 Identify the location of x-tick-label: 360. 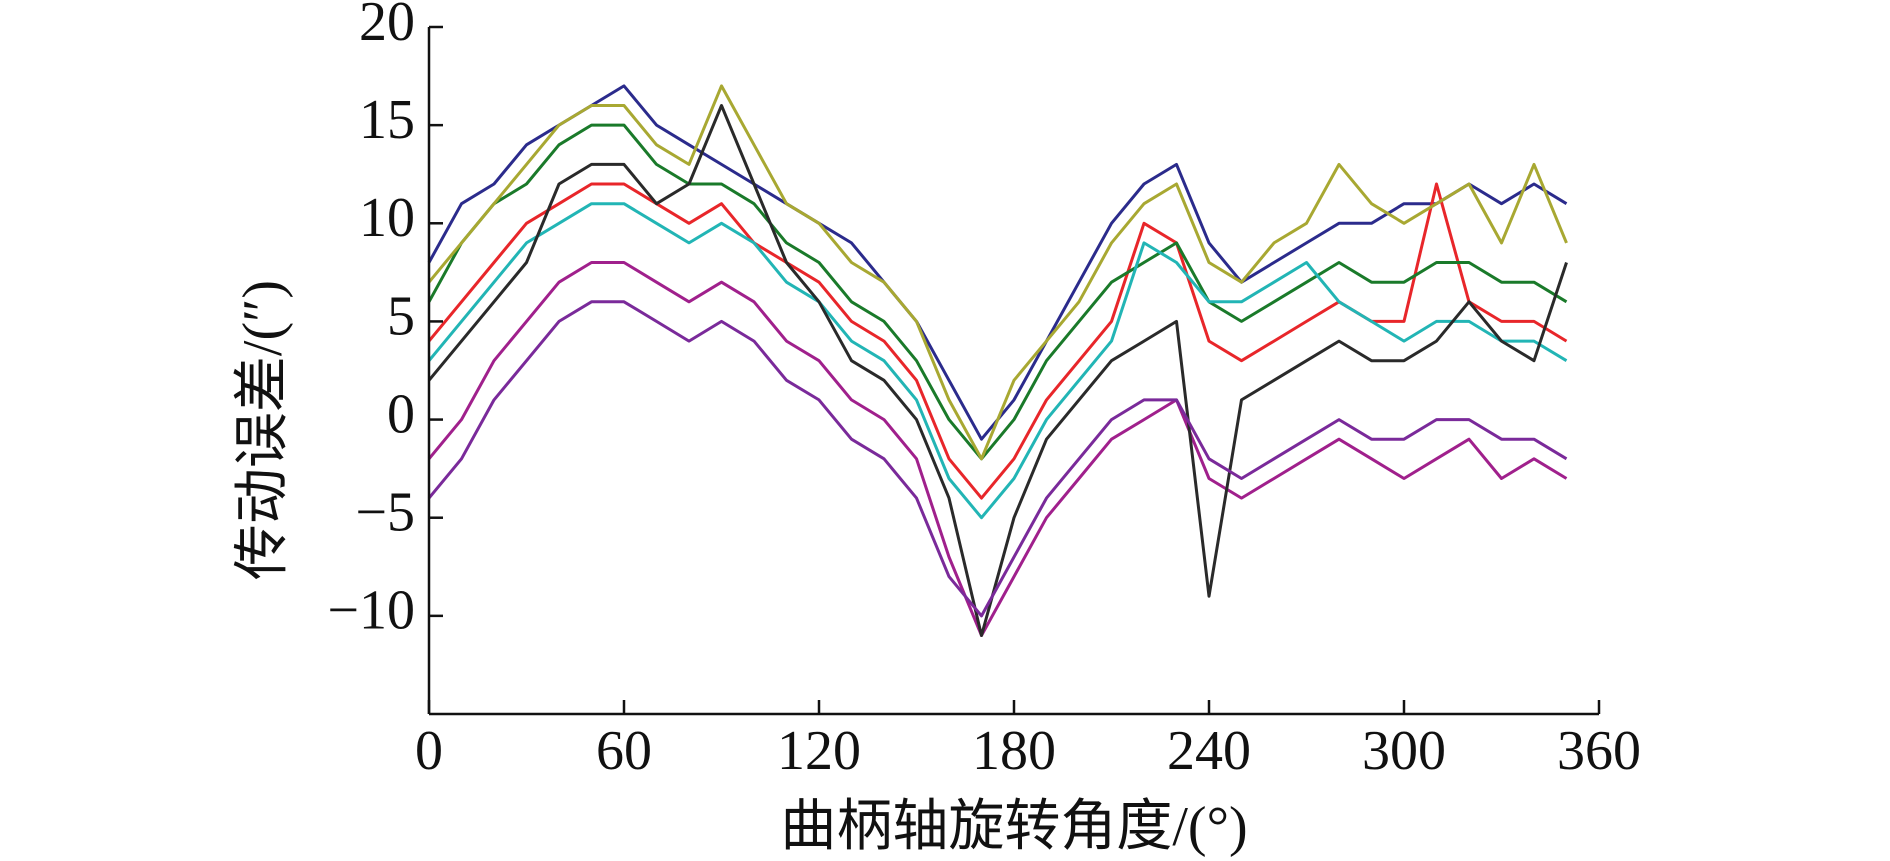
(1599, 751).